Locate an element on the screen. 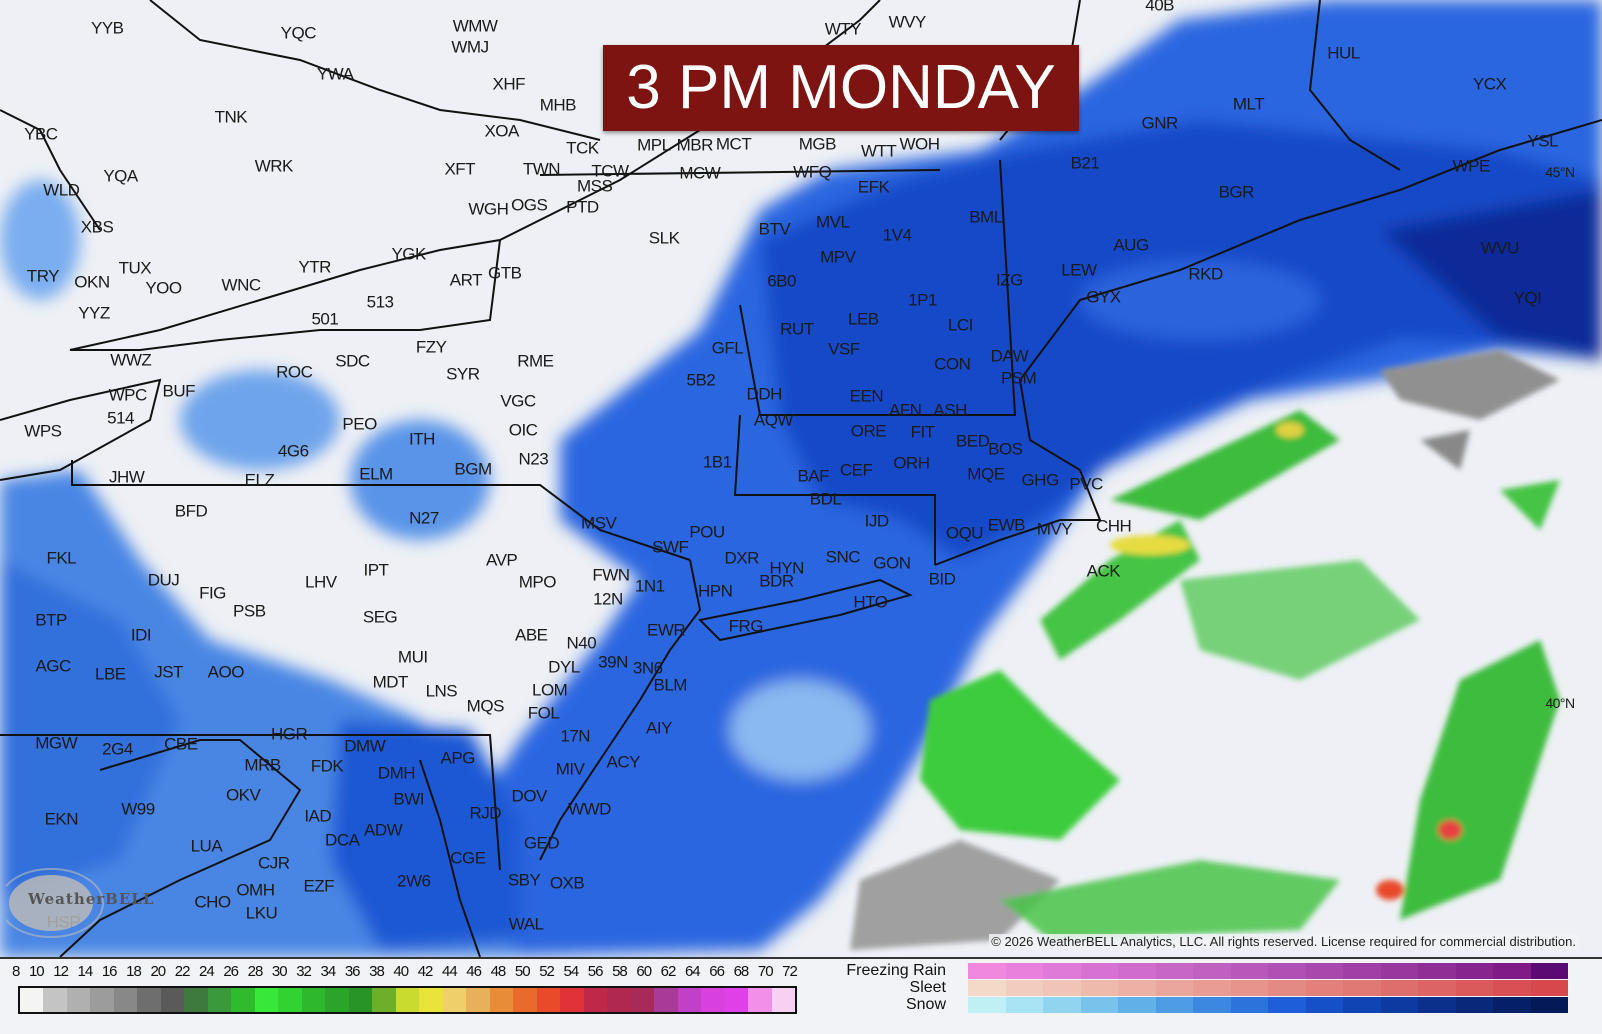 The height and width of the screenshot is (1034, 1602). station-label: ACK is located at coordinates (1103, 571).